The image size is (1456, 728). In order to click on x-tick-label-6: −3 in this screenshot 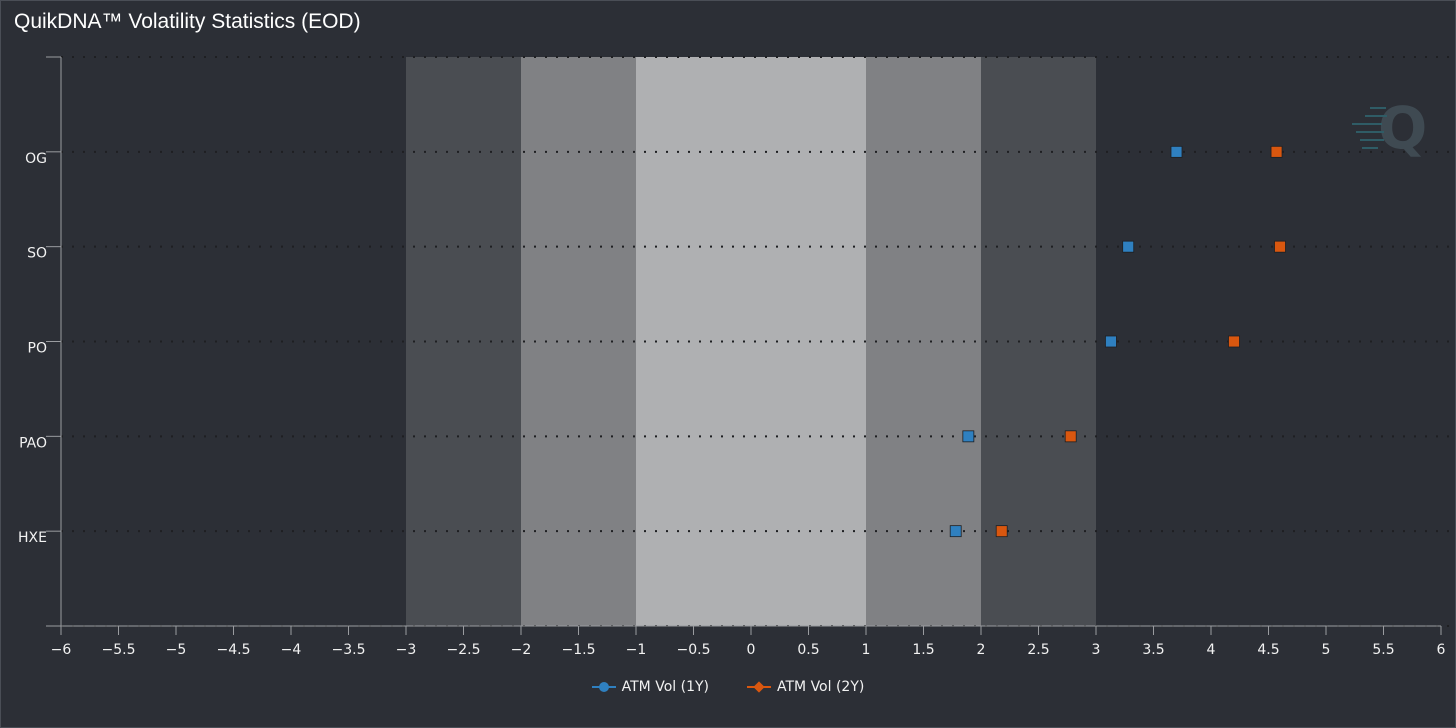, I will do `click(406, 650)`.